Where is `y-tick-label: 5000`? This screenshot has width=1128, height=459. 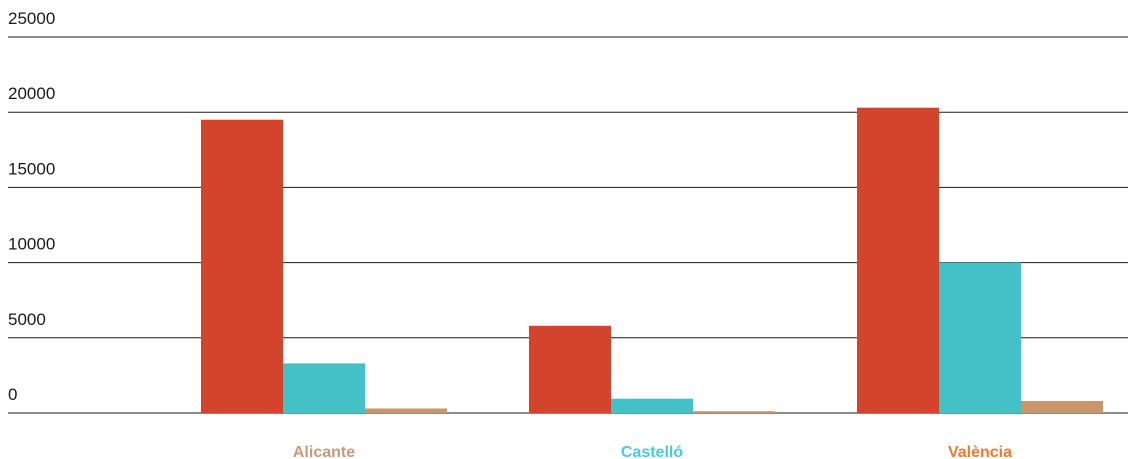
y-tick-label: 5000 is located at coordinates (27, 319).